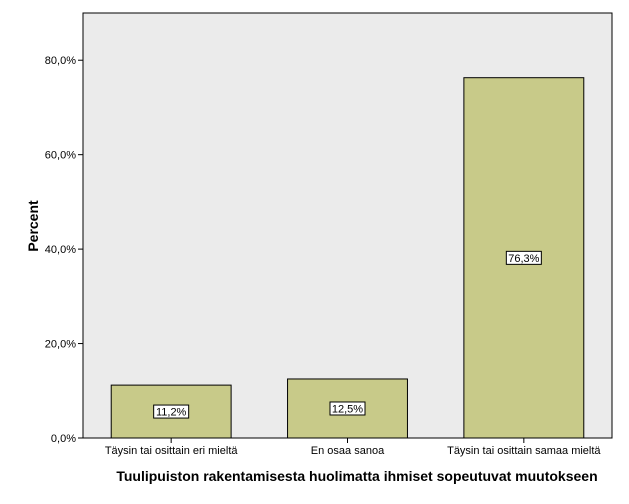 The image size is (629, 504). Describe the element at coordinates (524, 451) in the screenshot. I see `x-tick-label: Täysin tai osittain samaa mieltä` at that location.